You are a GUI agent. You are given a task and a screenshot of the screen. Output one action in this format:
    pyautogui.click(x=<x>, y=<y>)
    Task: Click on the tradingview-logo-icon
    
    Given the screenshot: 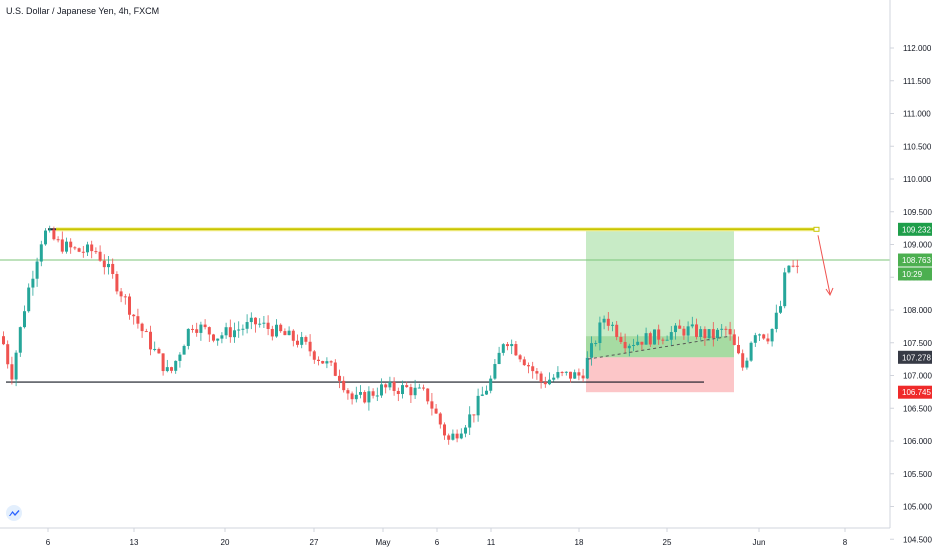 What is the action you would take?
    pyautogui.click(x=14, y=513)
    